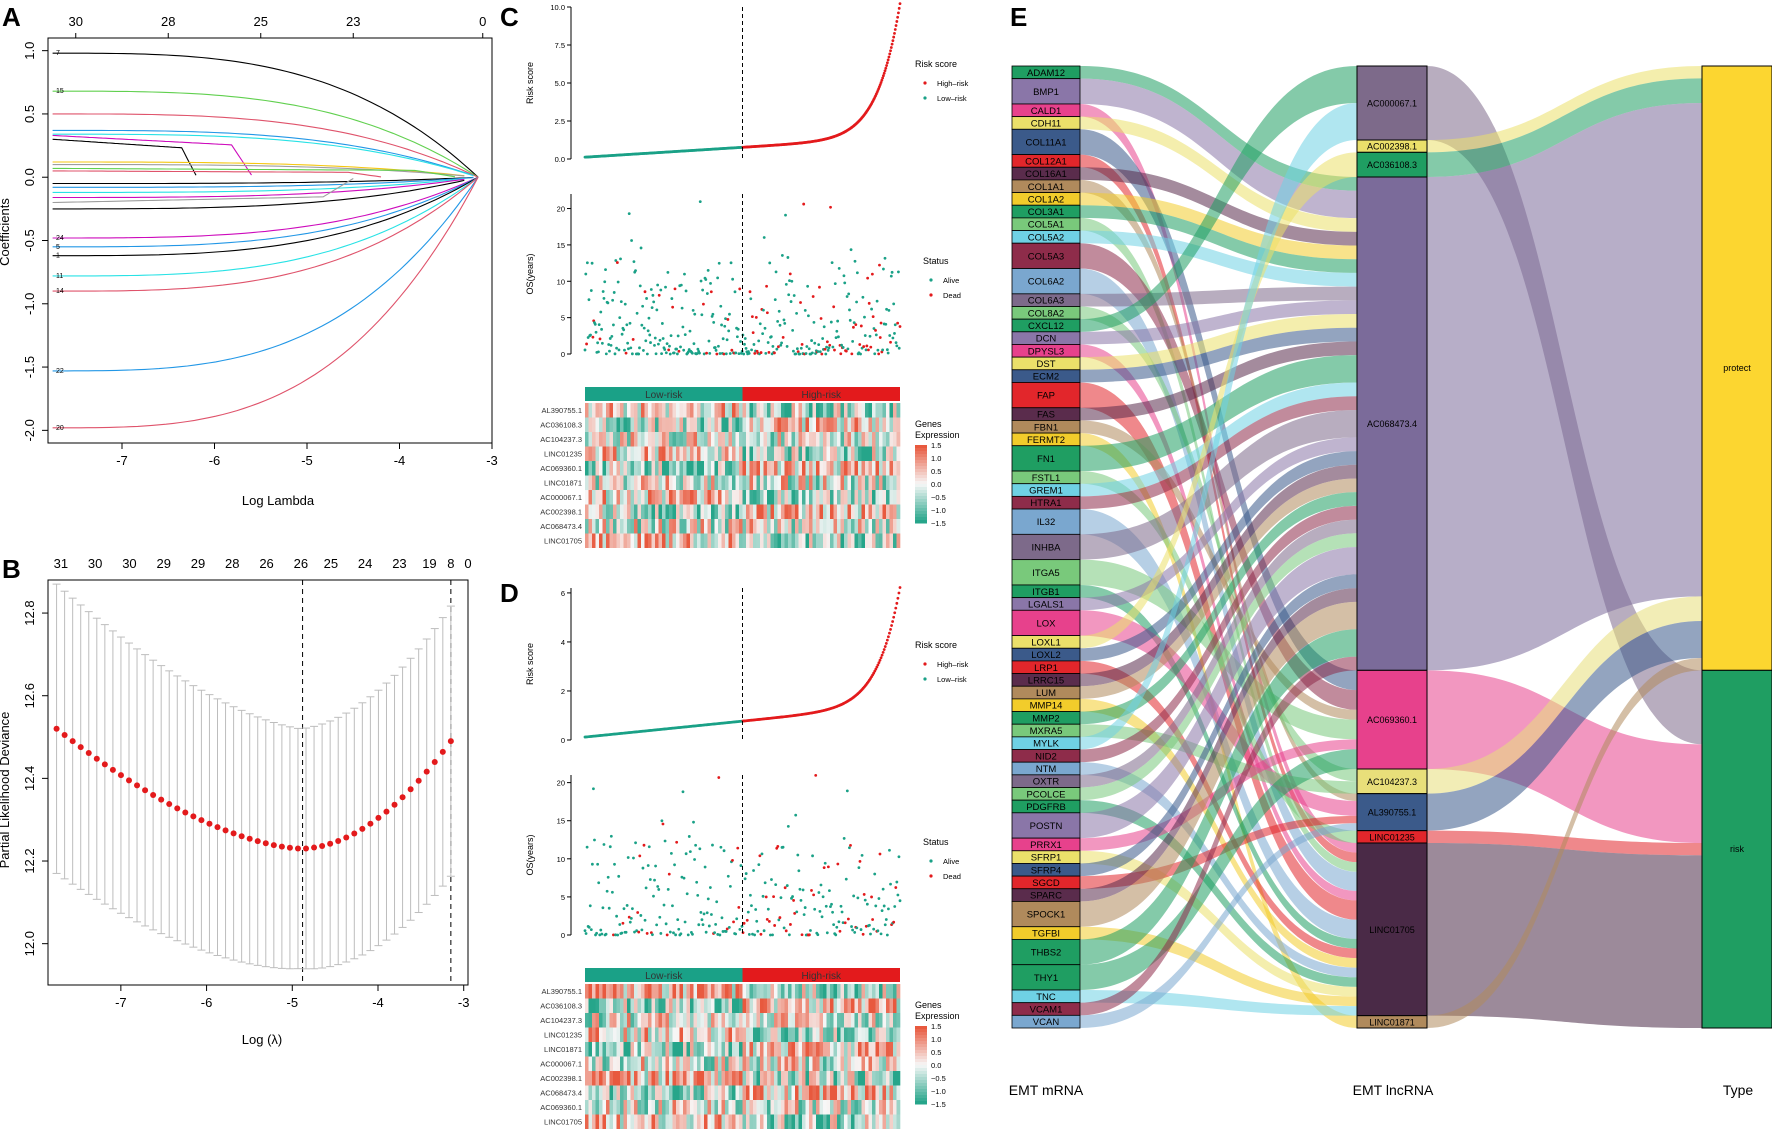 Image resolution: width=1772 pixels, height=1143 pixels. I want to click on risk-legend-low-label: Low–risk, so click(952, 679).